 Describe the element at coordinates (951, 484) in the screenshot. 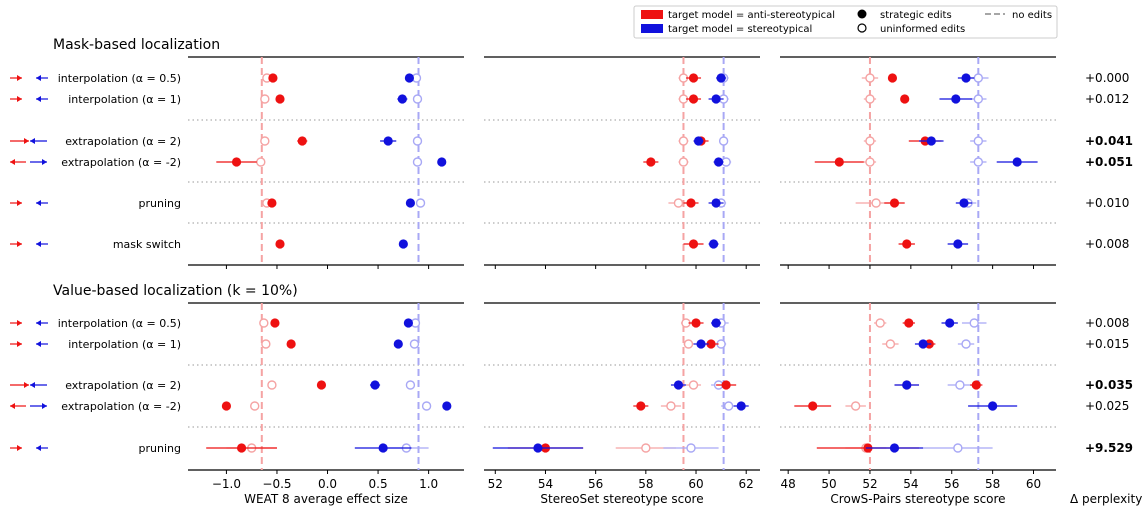

I see `x-tick-label: 56` at that location.